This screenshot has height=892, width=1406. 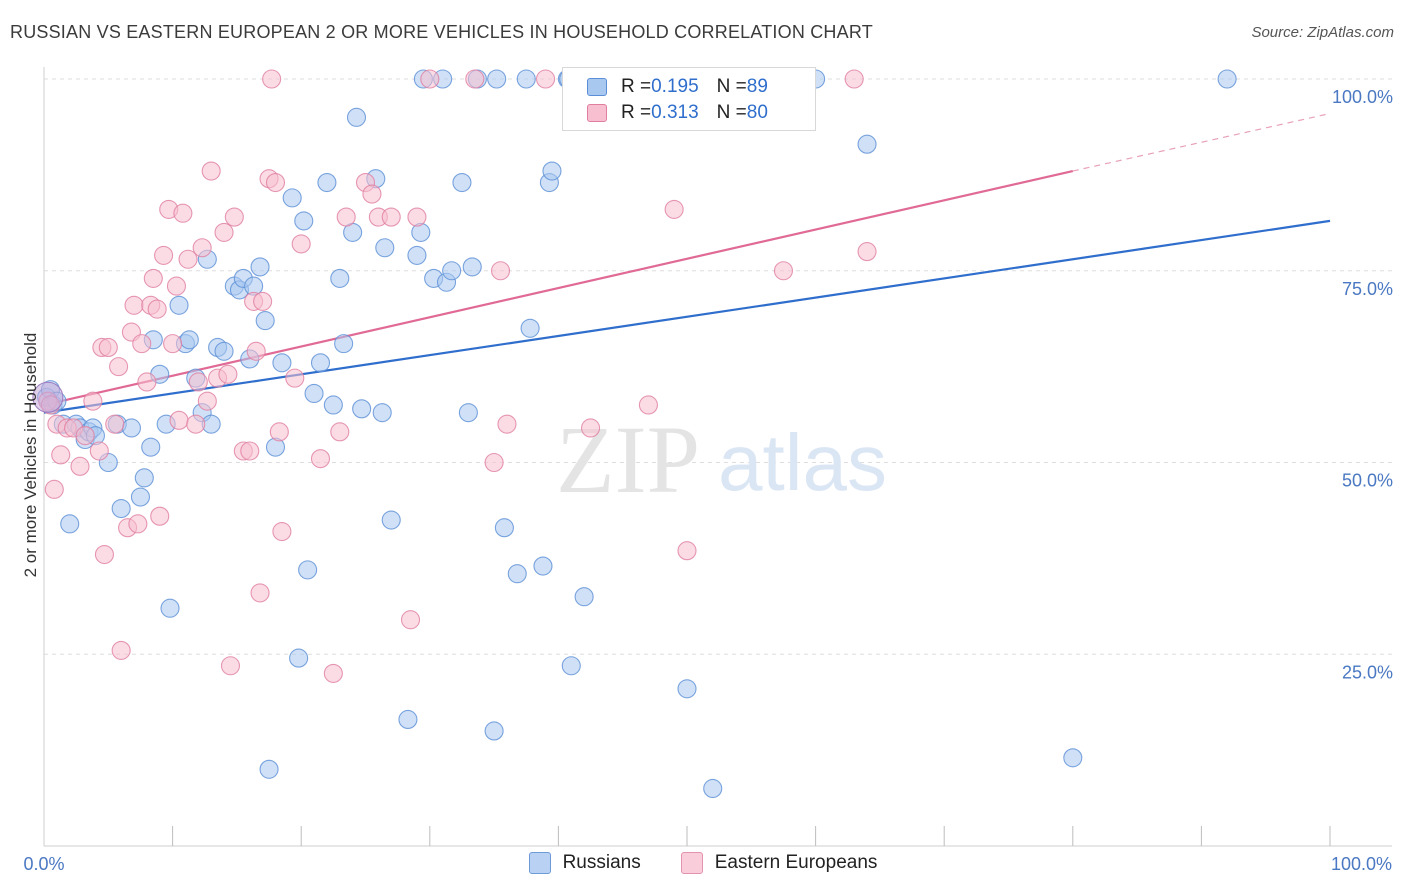 I want to click on legend-item-russians: Russians, so click(x=584, y=863).